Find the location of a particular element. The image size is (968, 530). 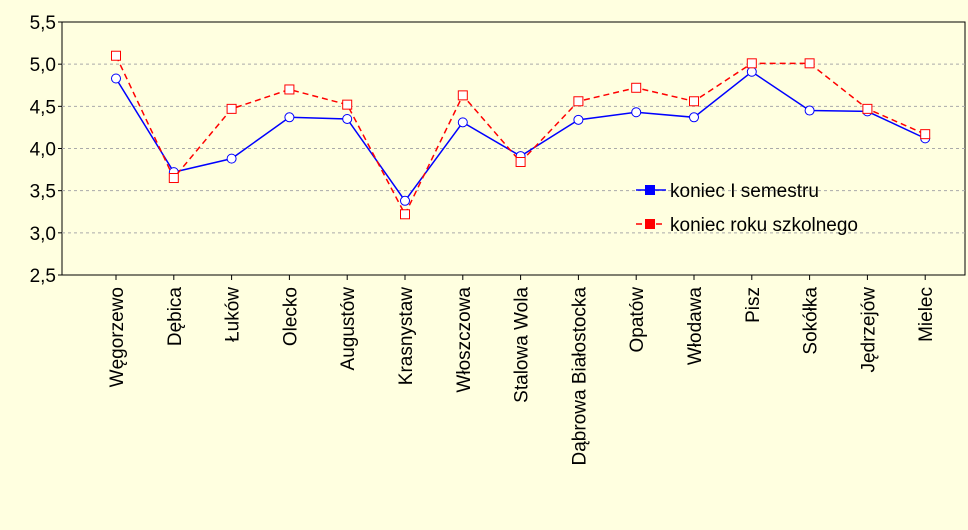

x-tick-label: Augustów is located at coordinates (348, 329).